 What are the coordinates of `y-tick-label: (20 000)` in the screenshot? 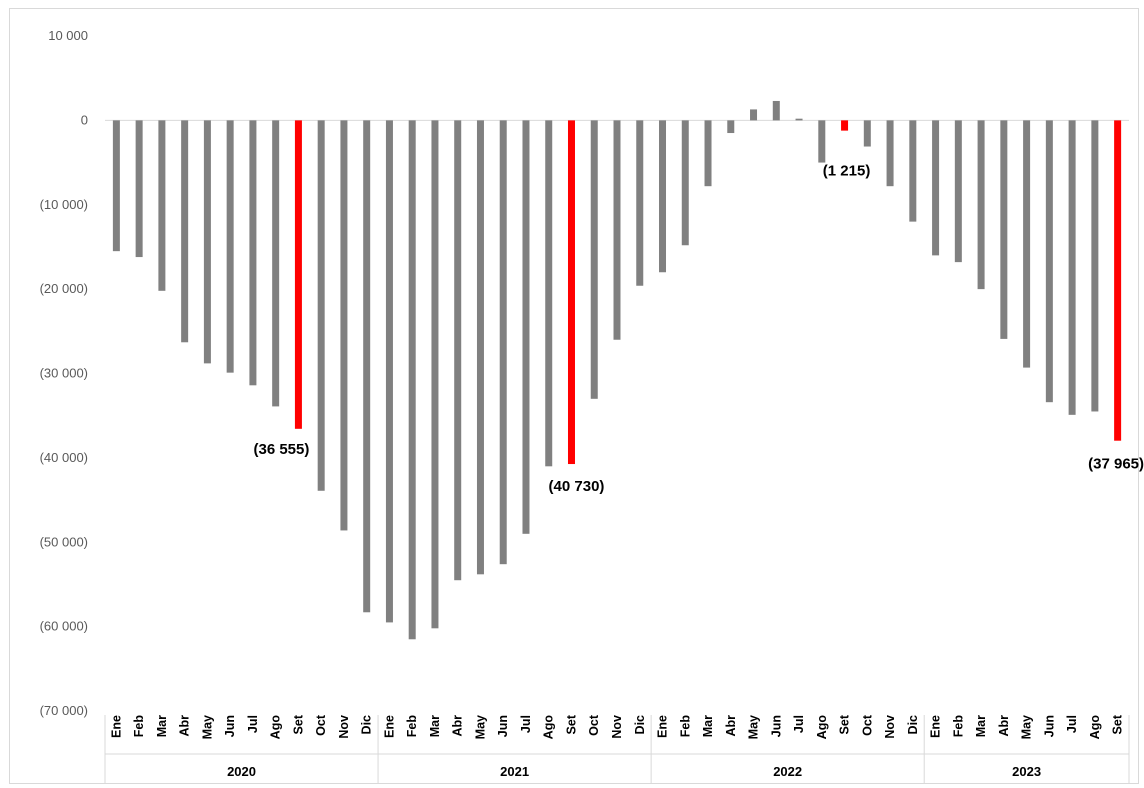 It's located at (64, 288).